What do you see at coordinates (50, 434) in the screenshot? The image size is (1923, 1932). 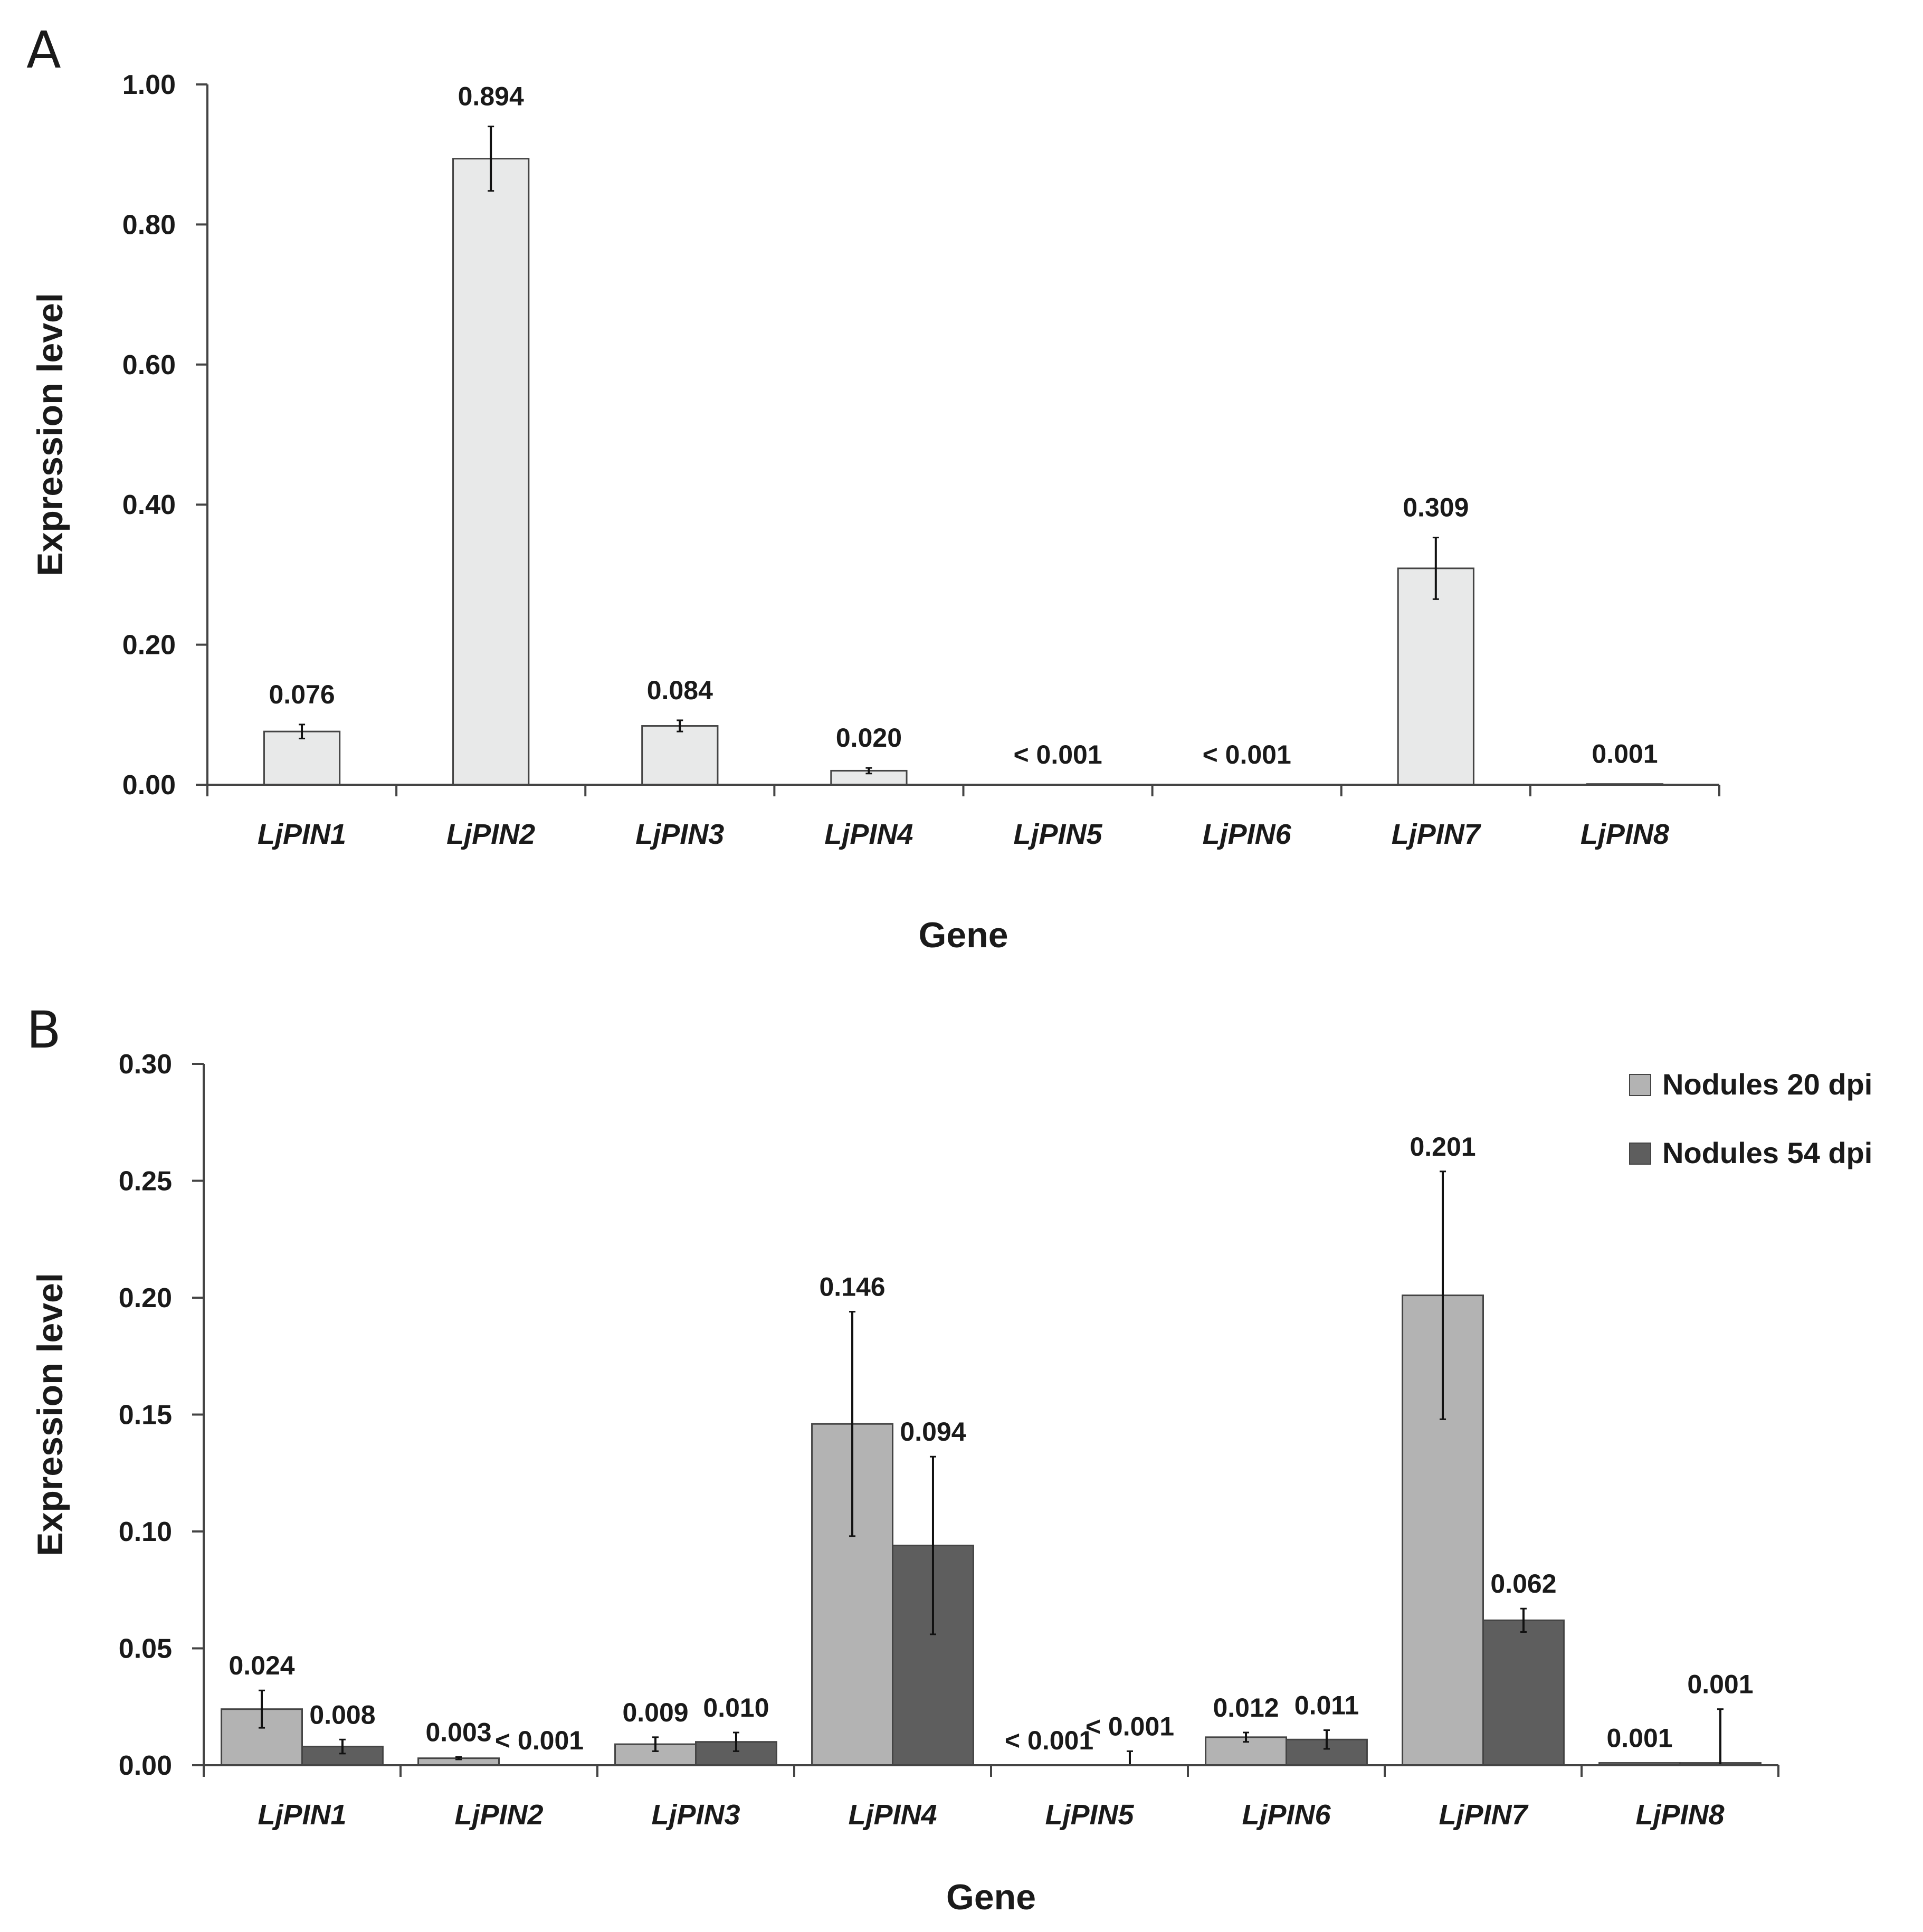 I see `panel-a-y-axis-title: Expression level` at bounding box center [50, 434].